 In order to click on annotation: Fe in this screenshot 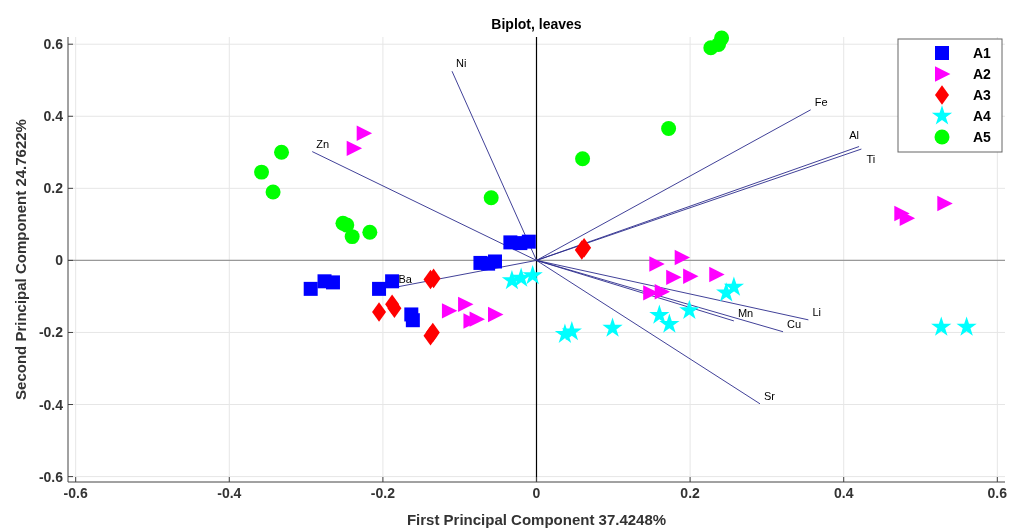, I will do `click(821, 101)`.